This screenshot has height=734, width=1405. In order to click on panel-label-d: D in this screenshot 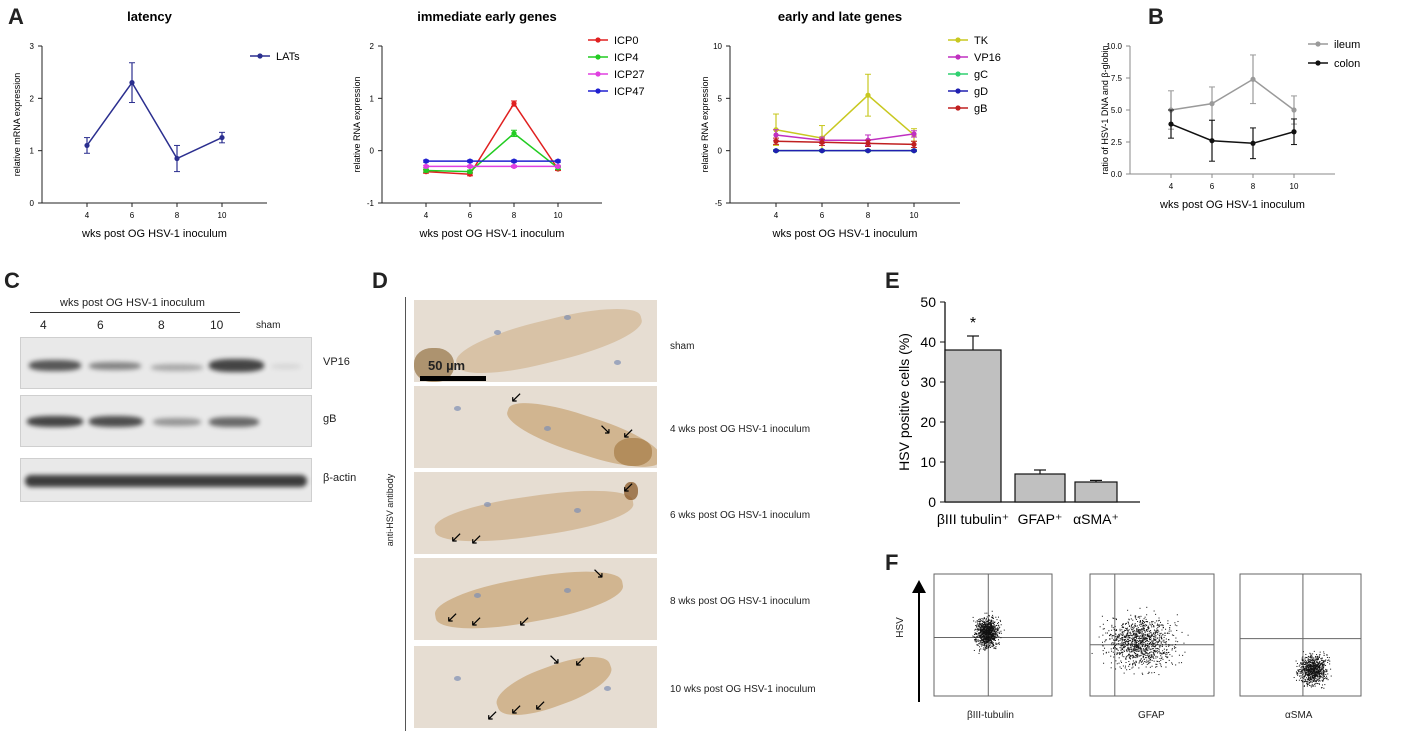, I will do `click(380, 280)`.